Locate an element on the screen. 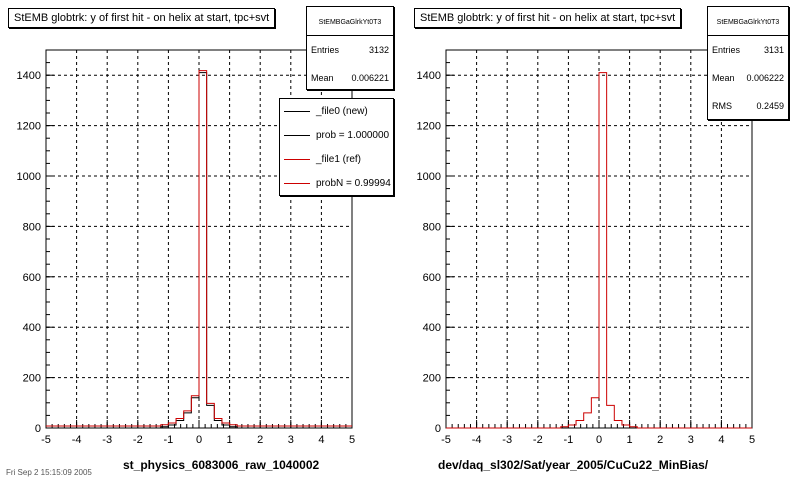 The width and height of the screenshot is (800, 480). right-x-tick-label: -5 is located at coordinates (446, 440).